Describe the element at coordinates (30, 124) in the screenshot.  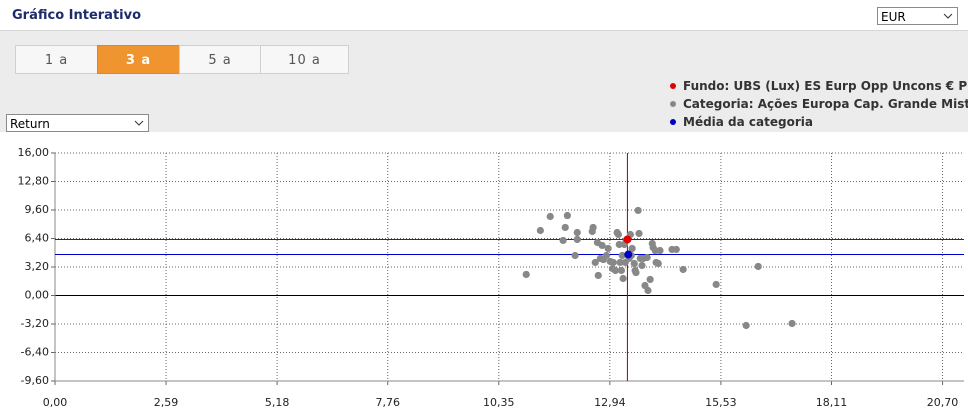
I see `metric-value: Return` at that location.